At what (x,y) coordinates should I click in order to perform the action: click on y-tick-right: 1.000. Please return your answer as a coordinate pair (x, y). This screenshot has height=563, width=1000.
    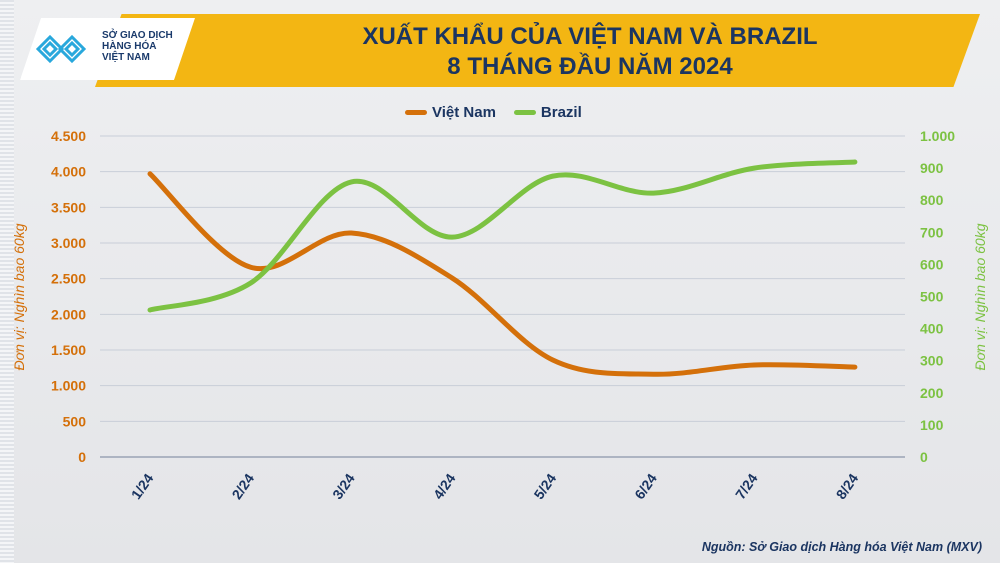
    Looking at the image, I should click on (937, 136).